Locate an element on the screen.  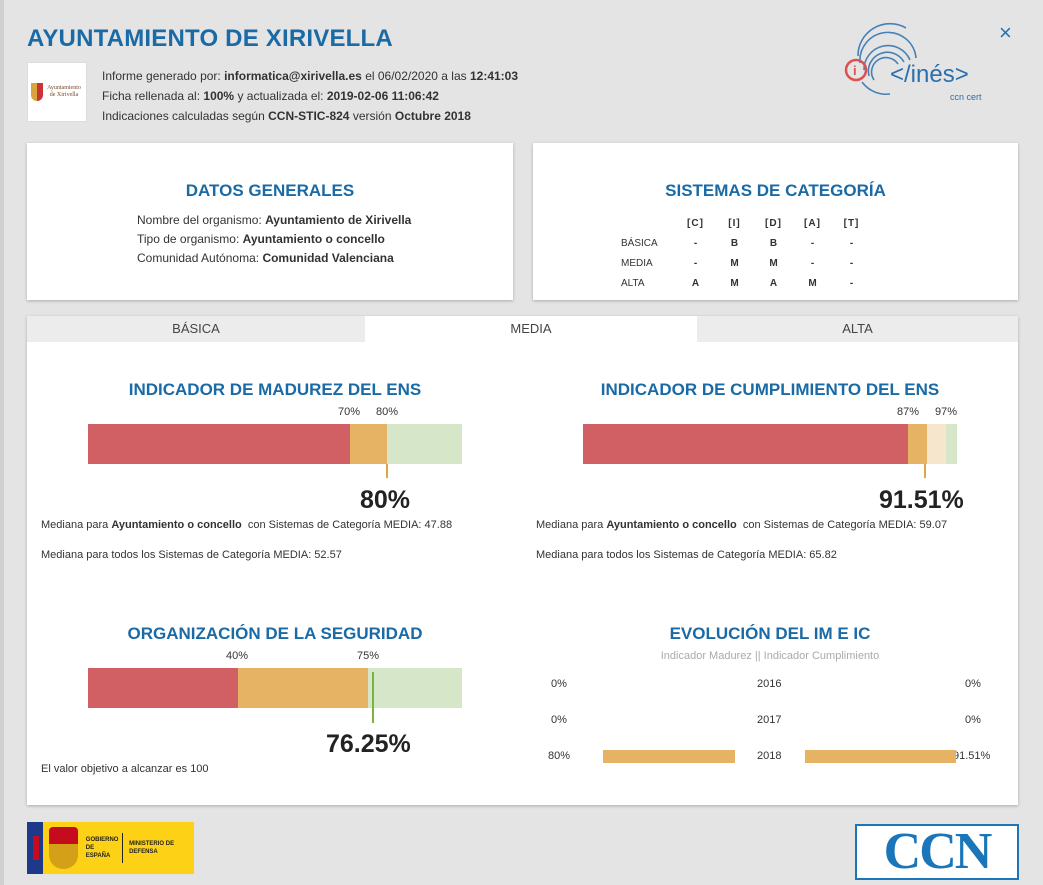
level-tabs: BÁSICA MEDIA ALTA is located at coordinates (522, 329).